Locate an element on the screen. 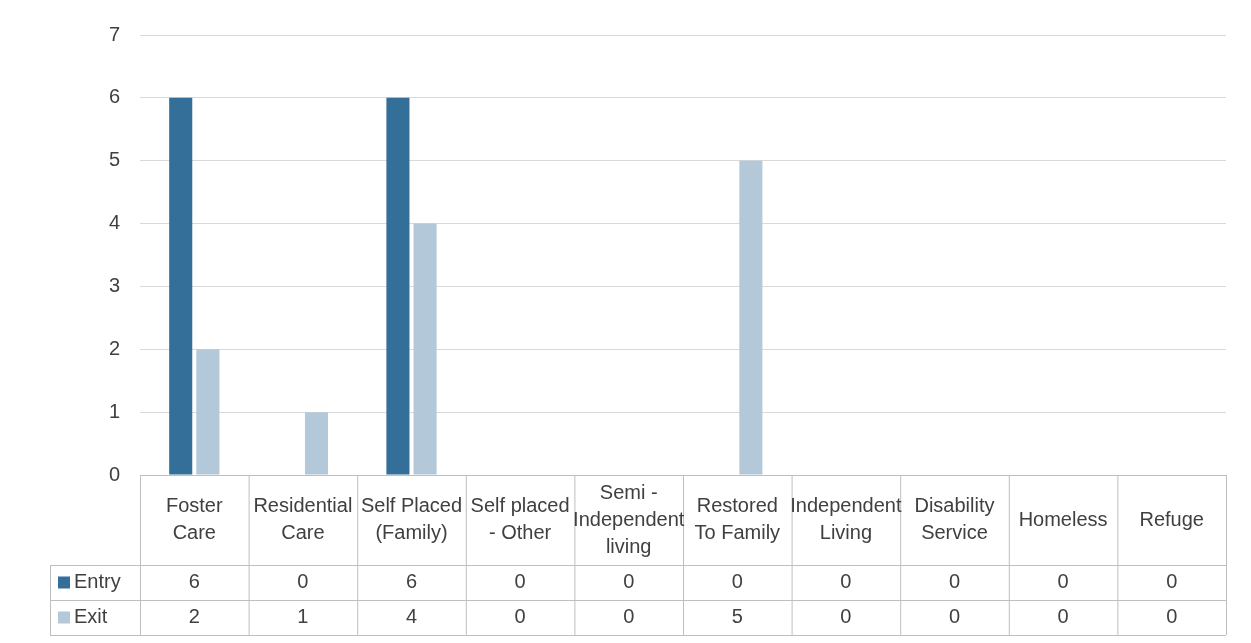  y-tick-label: 5 is located at coordinates (114, 159).